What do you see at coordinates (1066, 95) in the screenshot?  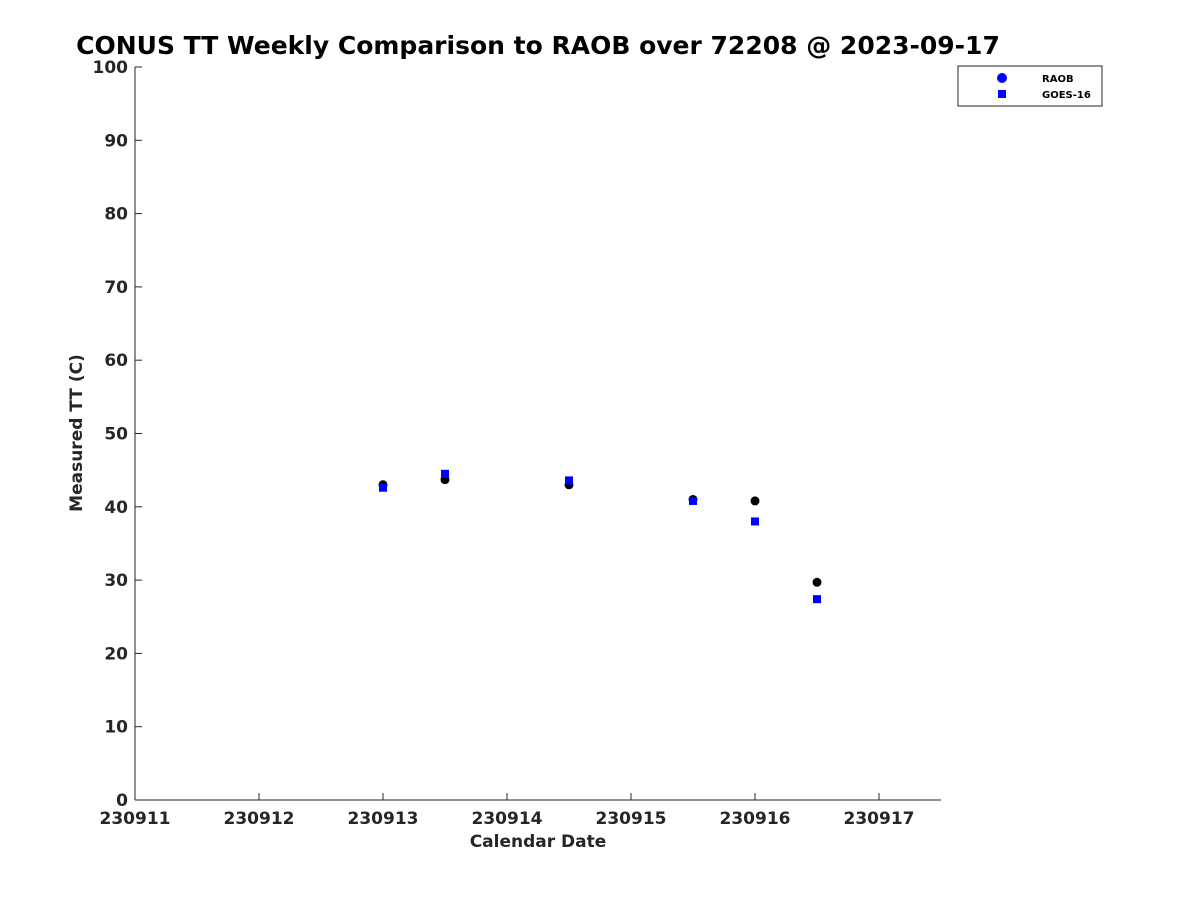 I see `legend-goes16-label: GOES-16` at bounding box center [1066, 95].